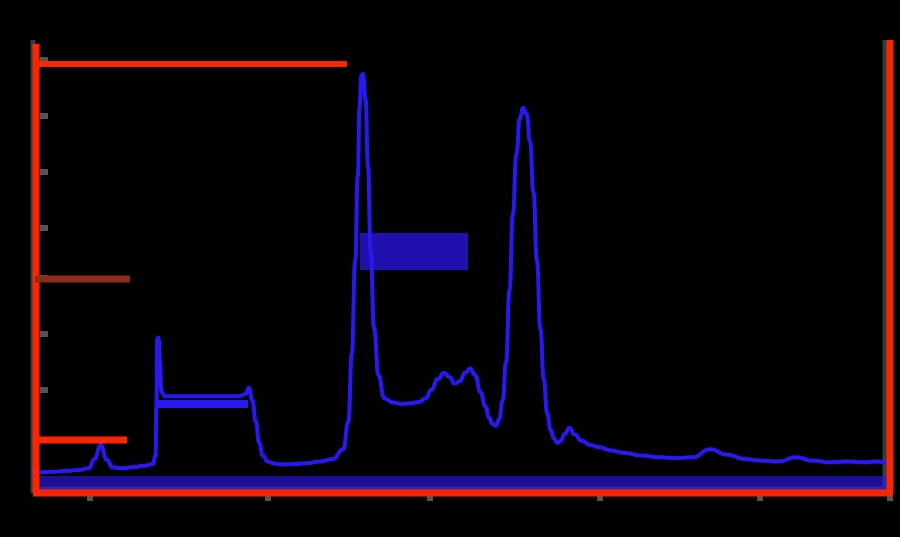 This screenshot has width=900, height=537. Describe the element at coordinates (461, 483) in the screenshot. I see `fill-region-baseline` at that location.